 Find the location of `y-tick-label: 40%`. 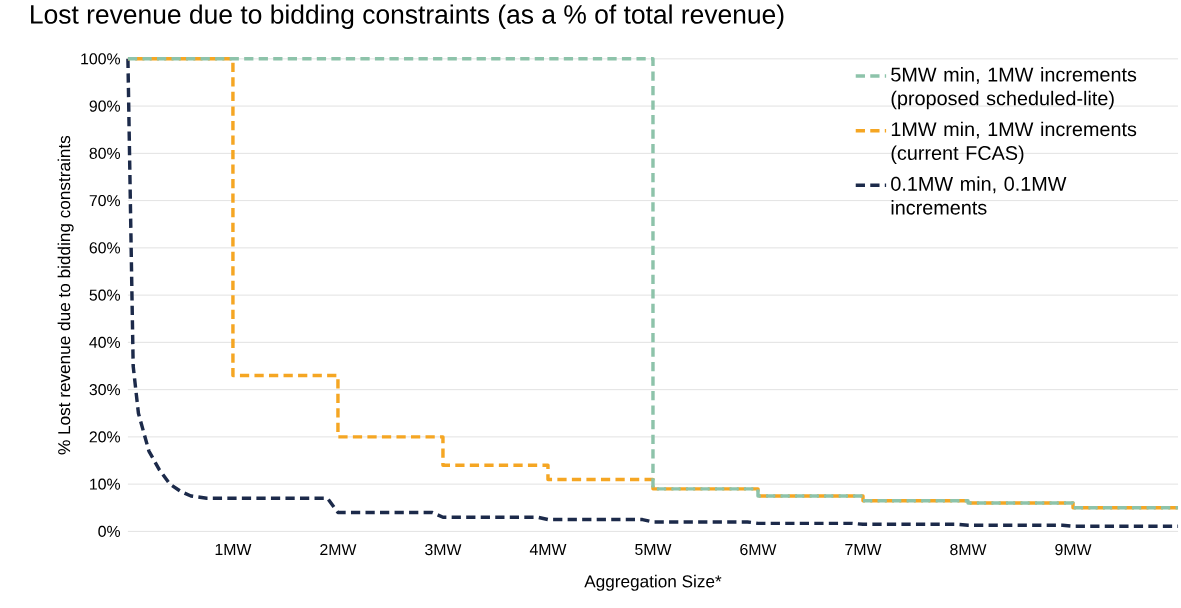

y-tick-label: 40% is located at coordinates (105, 342).